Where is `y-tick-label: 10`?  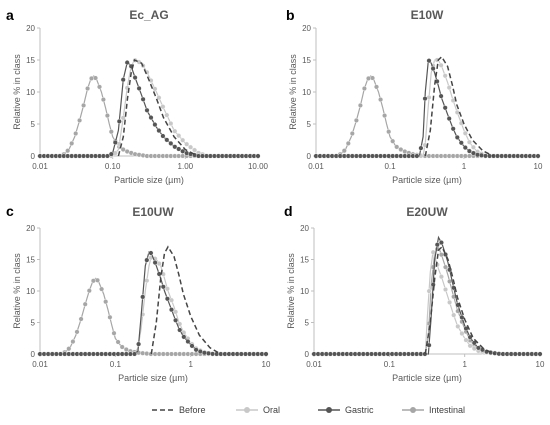 y-tick-label: 10 is located at coordinates (30, 291).